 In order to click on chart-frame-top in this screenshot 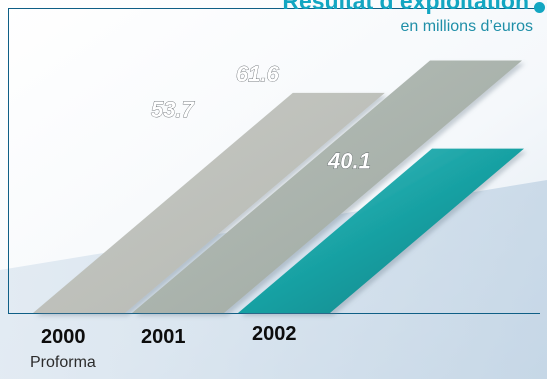, I will do `click(274, 8)`.